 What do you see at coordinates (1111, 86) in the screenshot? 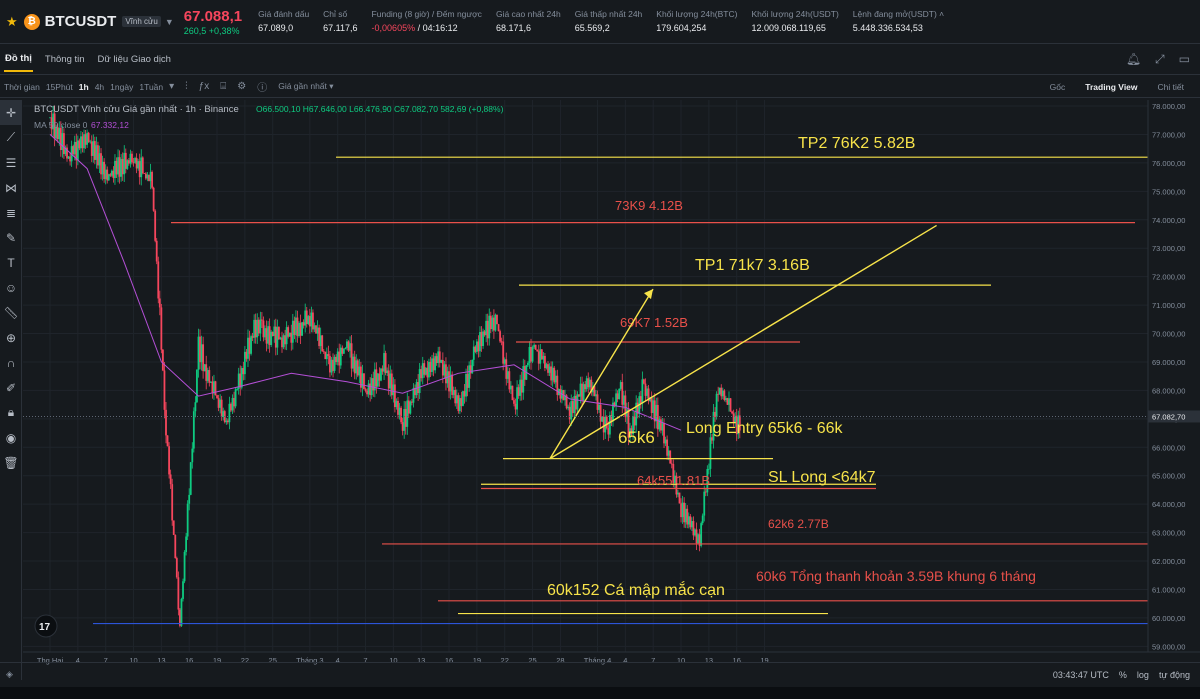
I see `view-tradingview: Trading View` at bounding box center [1111, 86].